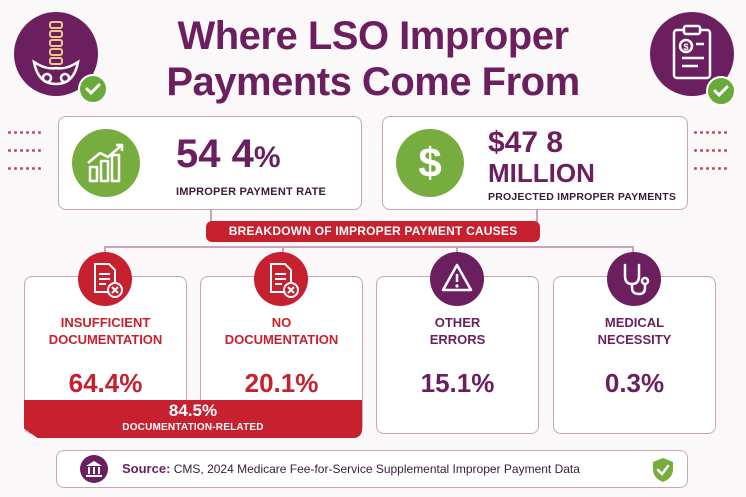 Image resolution: width=746 pixels, height=497 pixels. What do you see at coordinates (105, 383) in the screenshot?
I see `cause-pct-insufficient: 64.4%` at bounding box center [105, 383].